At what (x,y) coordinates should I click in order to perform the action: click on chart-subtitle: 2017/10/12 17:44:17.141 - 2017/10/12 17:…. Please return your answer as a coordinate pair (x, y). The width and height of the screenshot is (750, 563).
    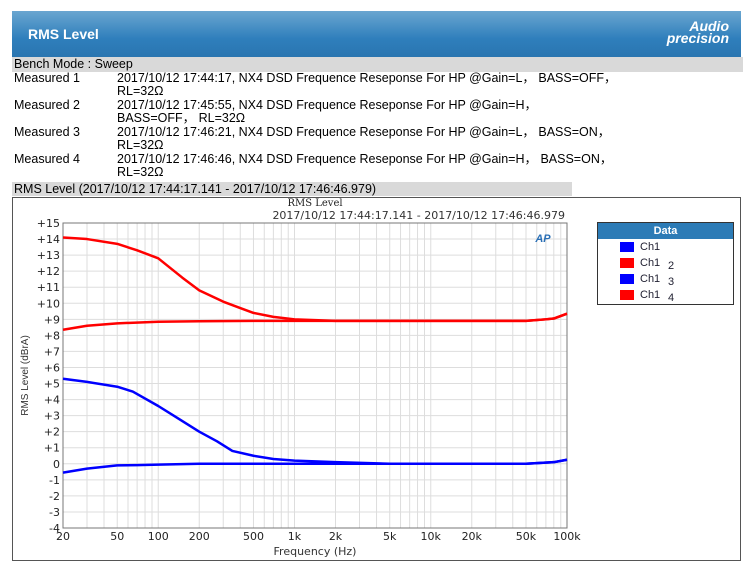
    Looking at the image, I should click on (418, 215).